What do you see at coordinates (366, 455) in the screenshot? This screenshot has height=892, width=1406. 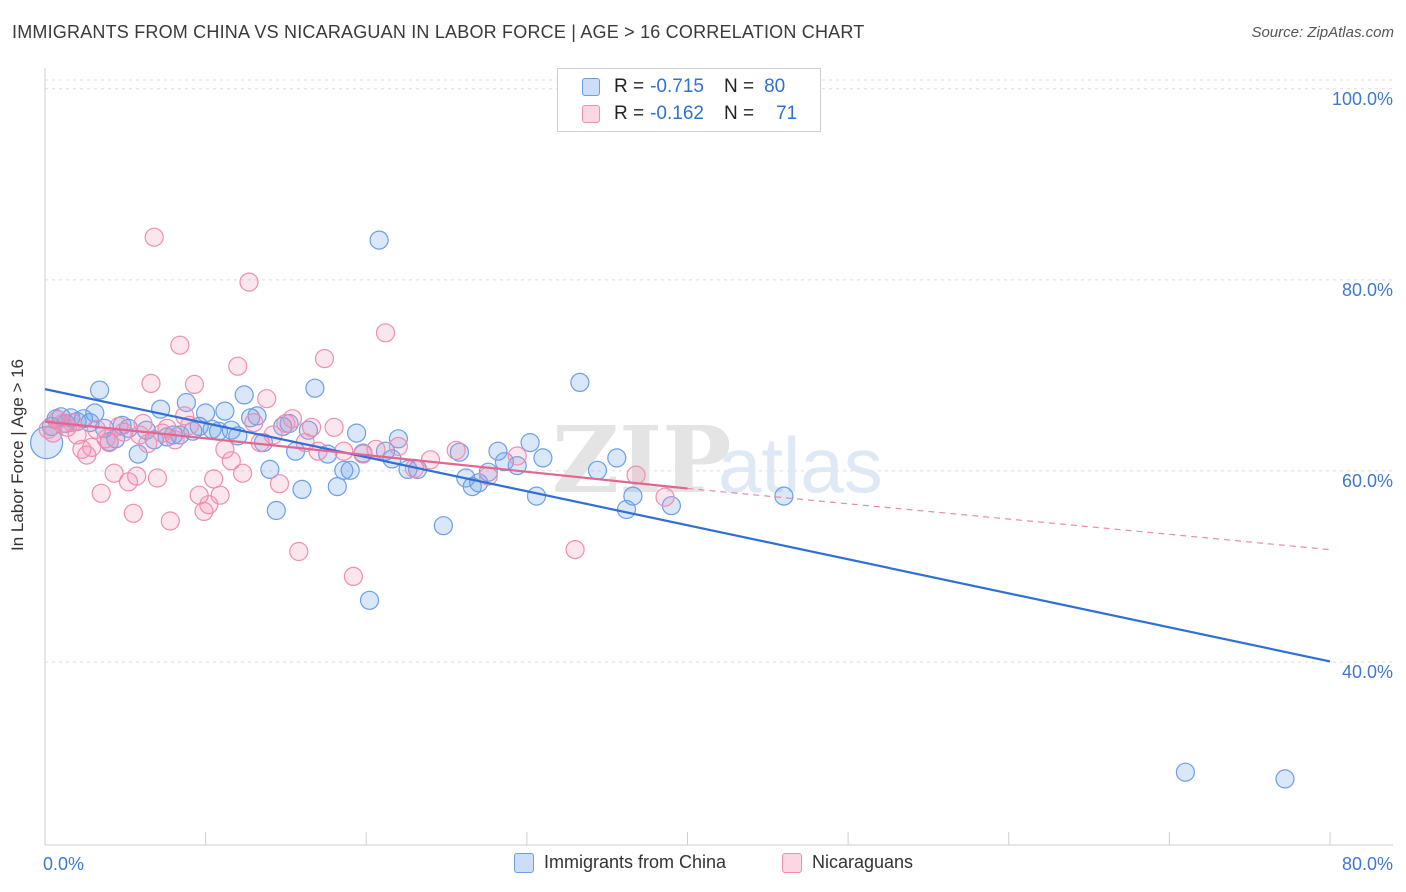 I see `trend-line-nicaraguan` at bounding box center [366, 455].